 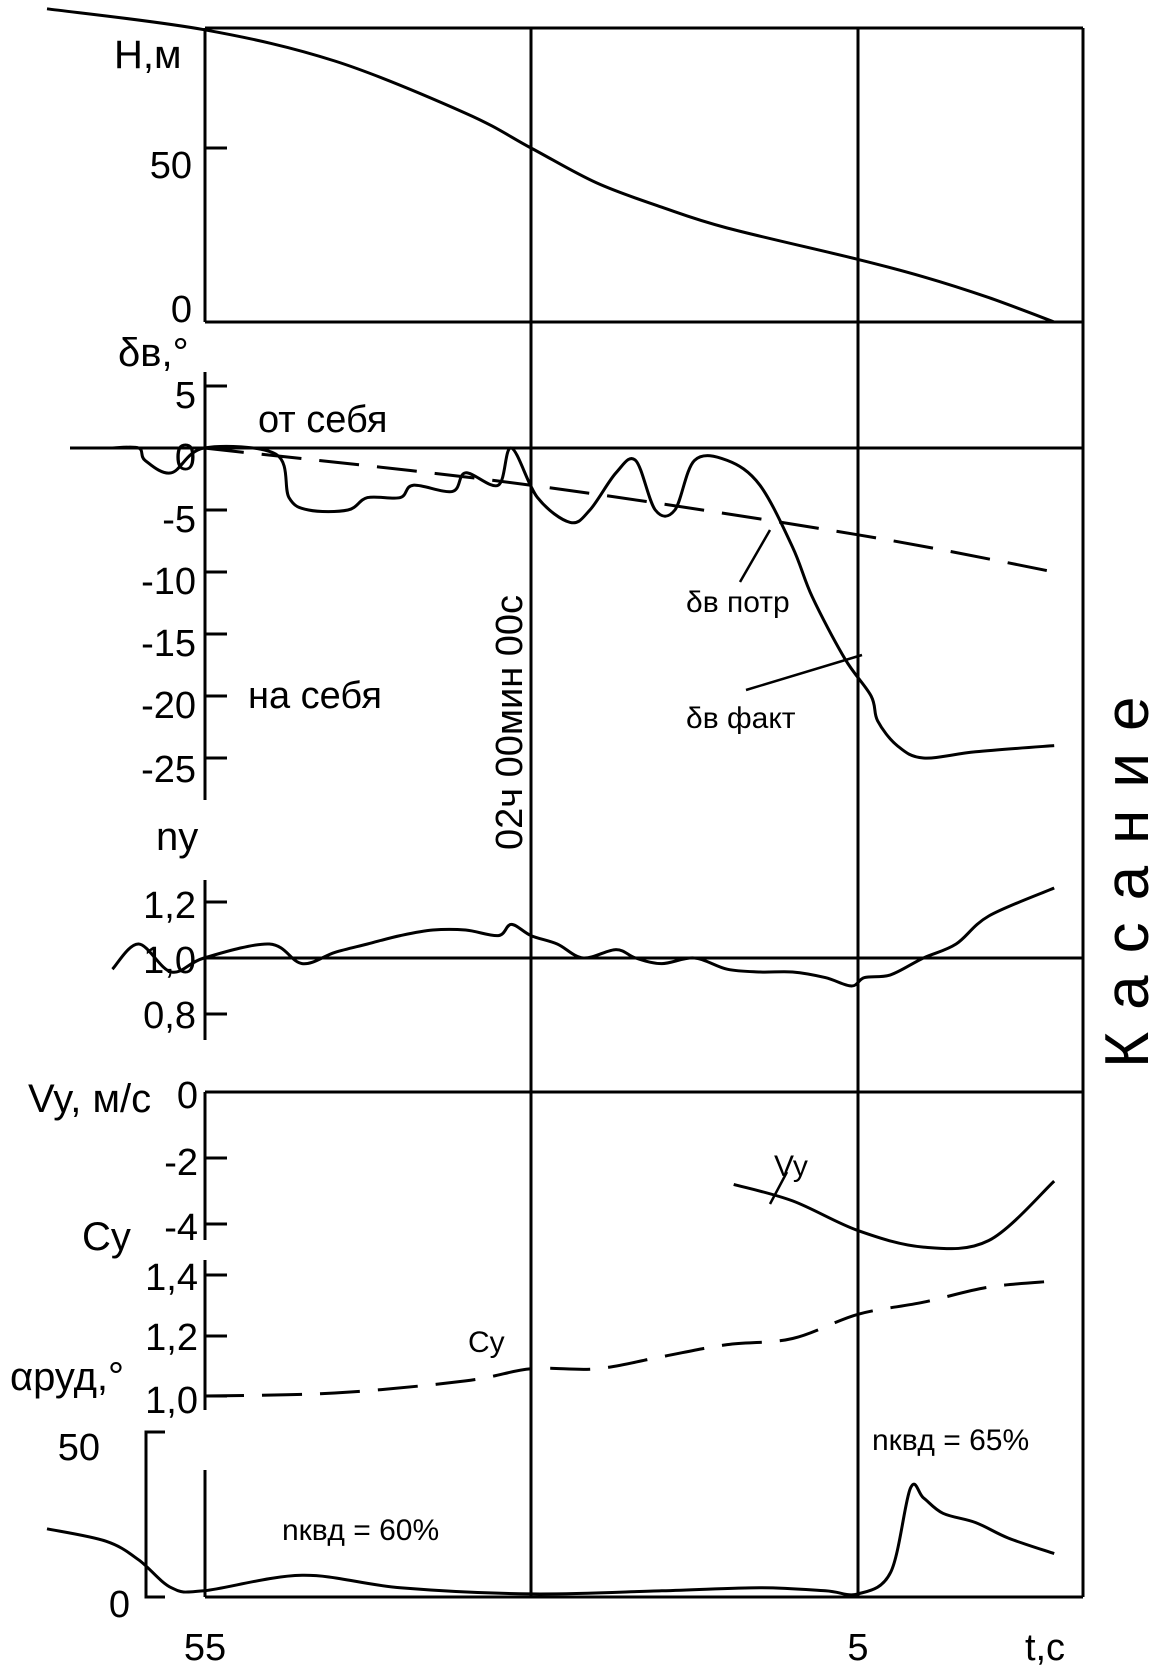 I want to click on alpha-tick-50: 50, so click(x=79, y=1448).